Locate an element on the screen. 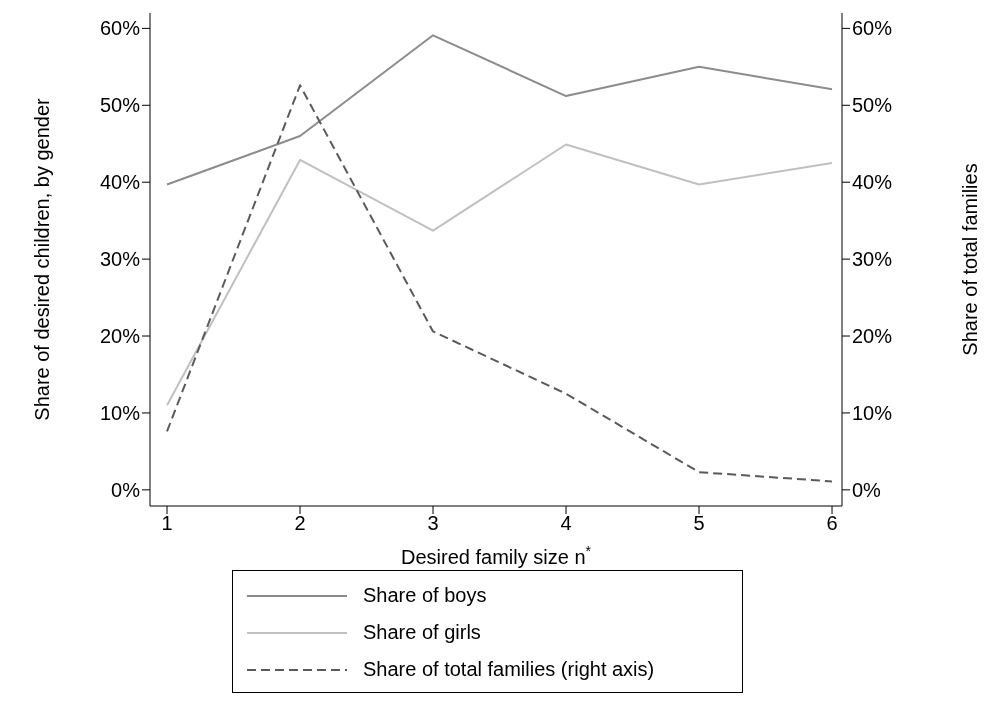 The image size is (1006, 715). x-tick-label: 4 is located at coordinates (566, 523).